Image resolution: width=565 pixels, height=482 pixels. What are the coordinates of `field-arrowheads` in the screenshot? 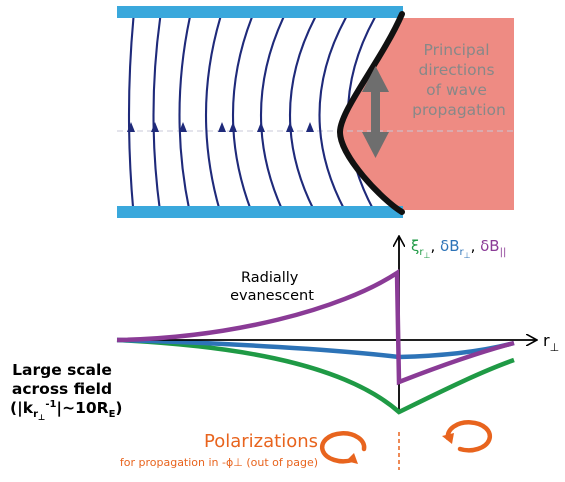 It's located at (220, 127).